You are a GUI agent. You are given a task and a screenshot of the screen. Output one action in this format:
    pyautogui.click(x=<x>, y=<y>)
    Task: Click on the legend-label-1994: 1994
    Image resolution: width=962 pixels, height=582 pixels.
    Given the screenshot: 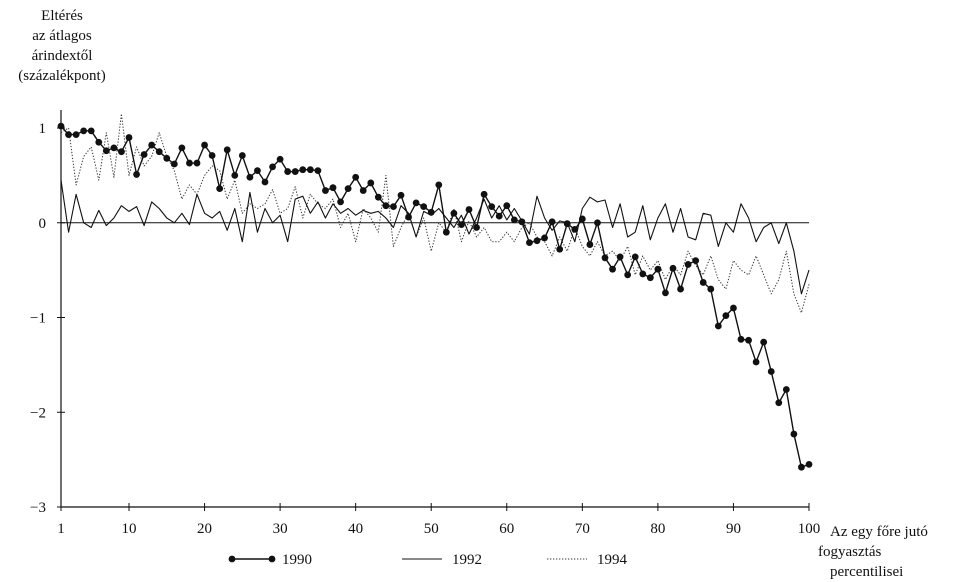 What is the action you would take?
    pyautogui.click(x=612, y=559)
    